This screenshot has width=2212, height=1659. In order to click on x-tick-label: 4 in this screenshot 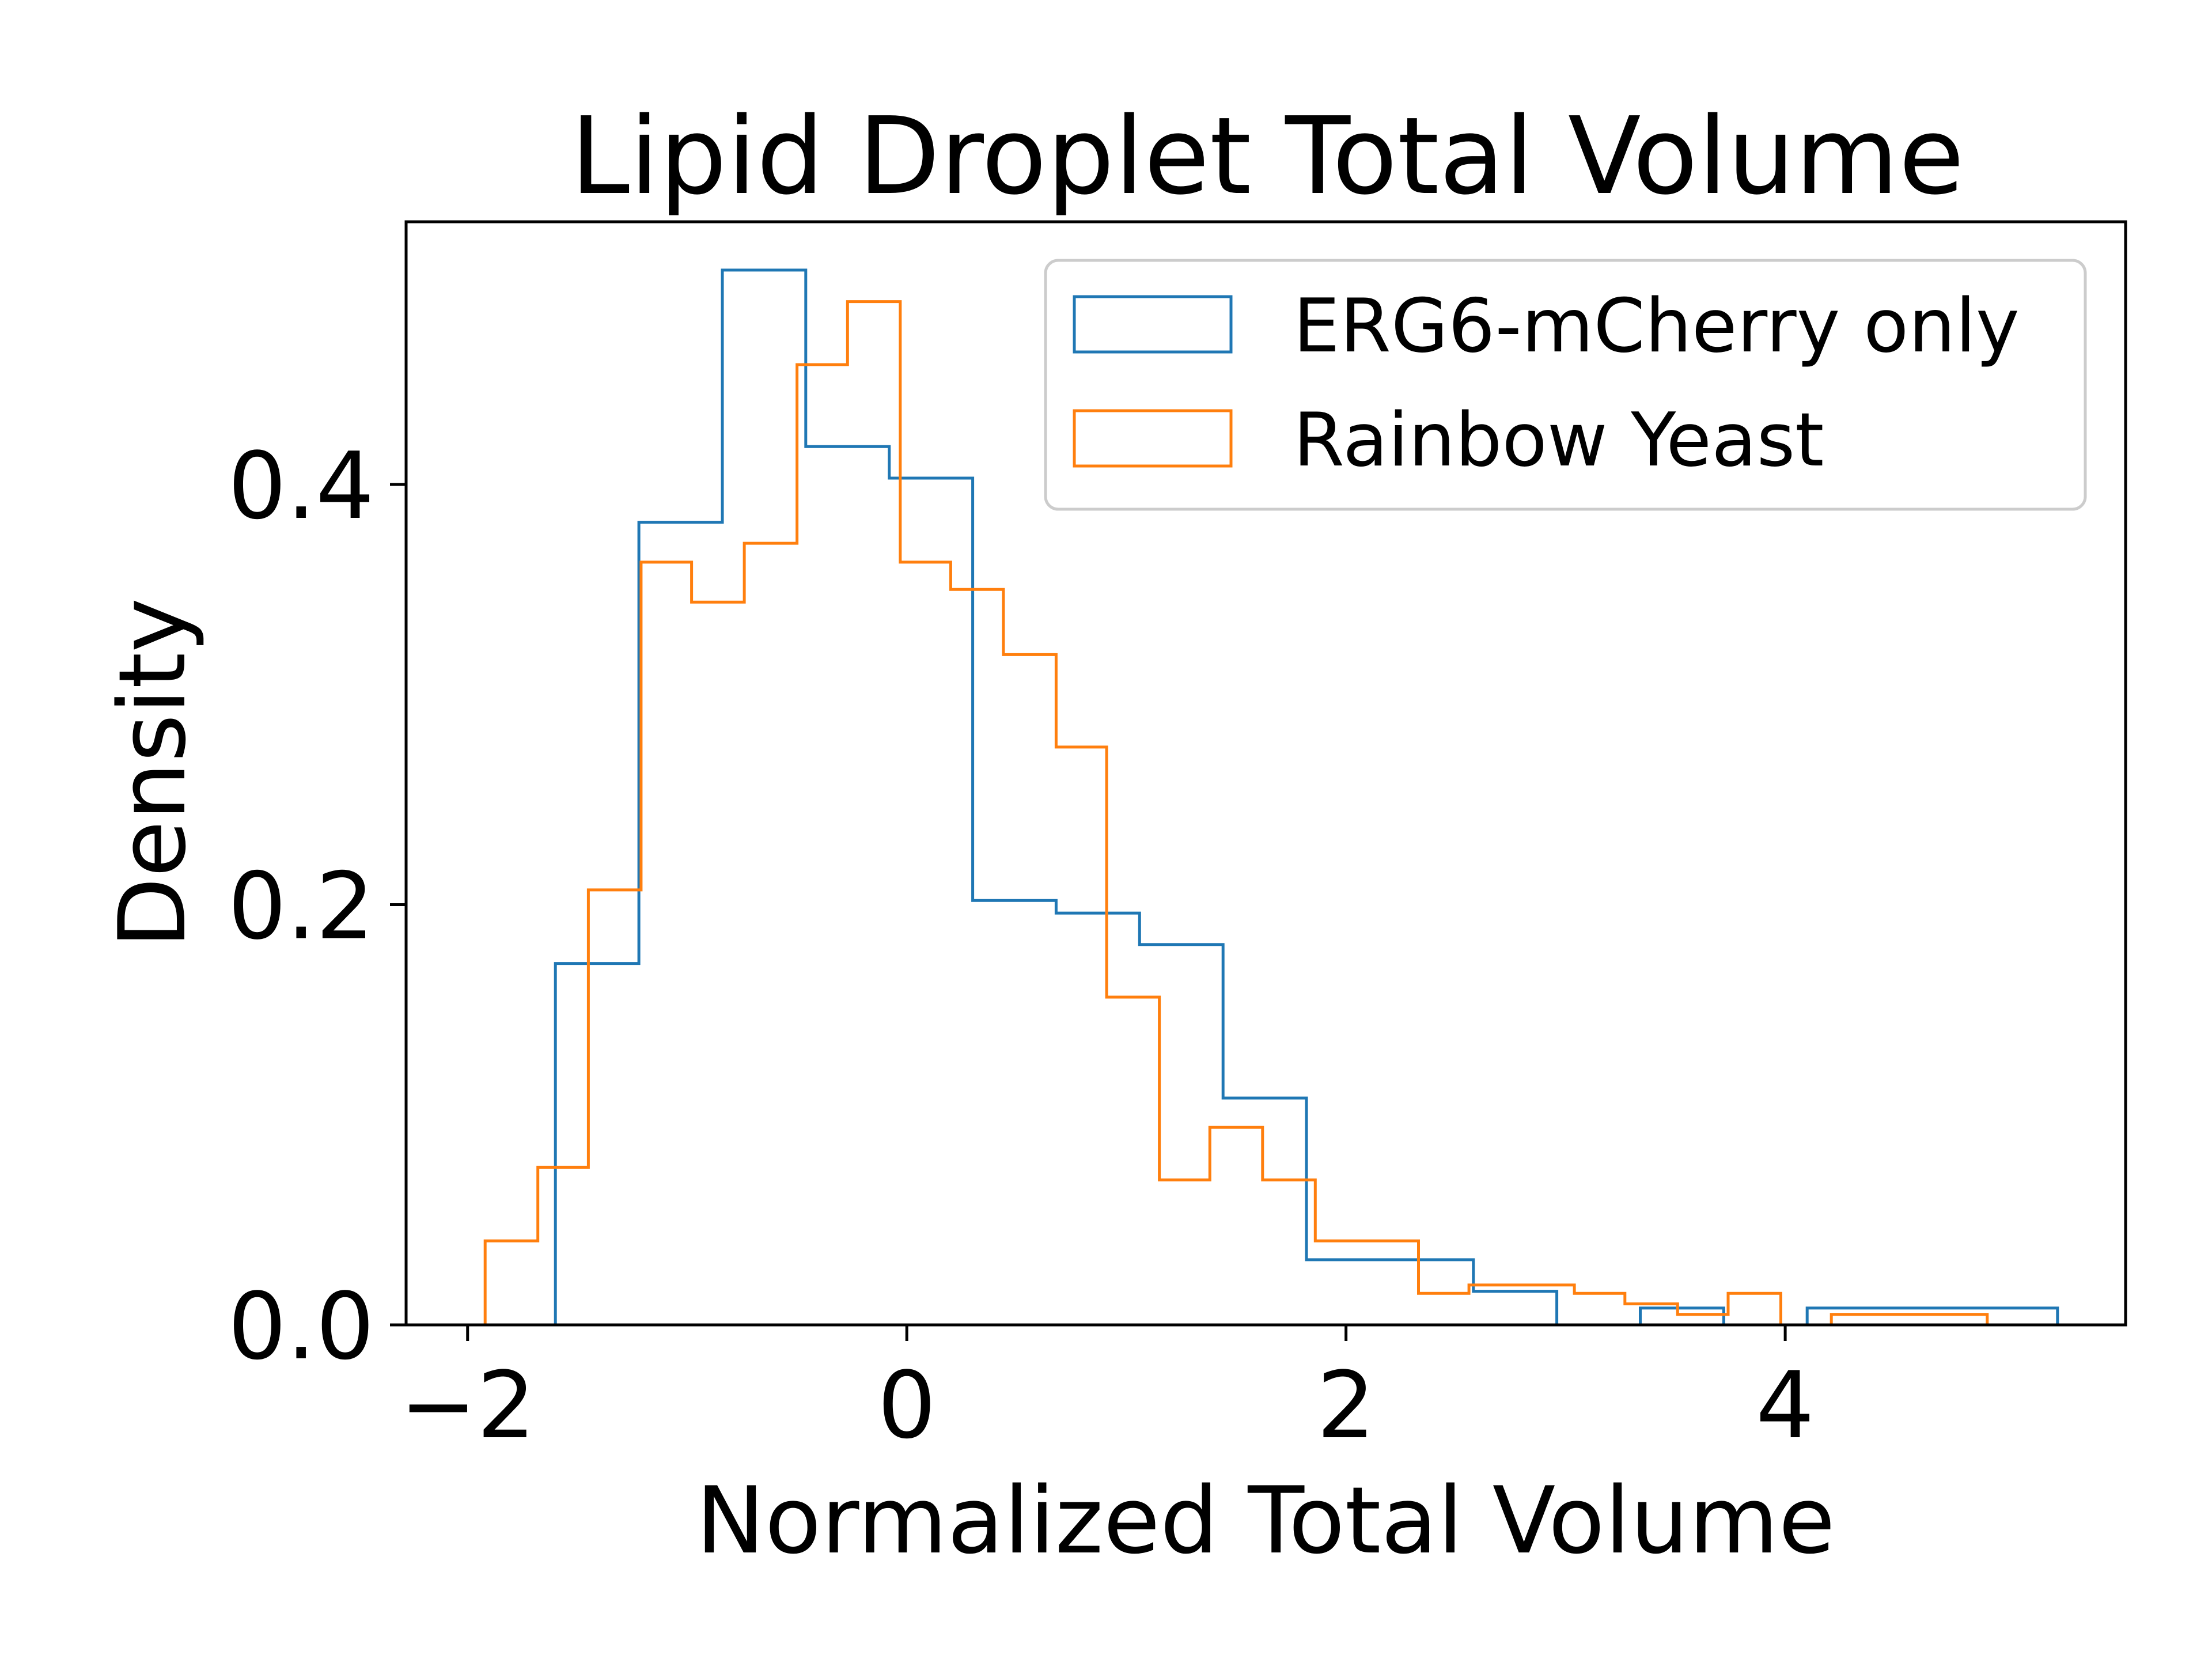, I will do `click(1785, 1405)`.